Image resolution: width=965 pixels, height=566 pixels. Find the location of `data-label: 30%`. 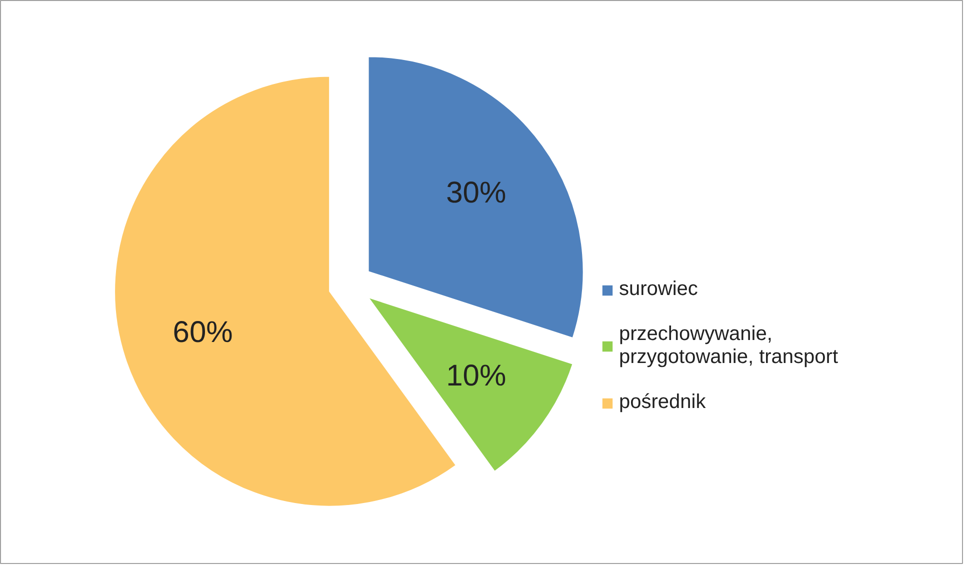

data-label: 30% is located at coordinates (476, 193).